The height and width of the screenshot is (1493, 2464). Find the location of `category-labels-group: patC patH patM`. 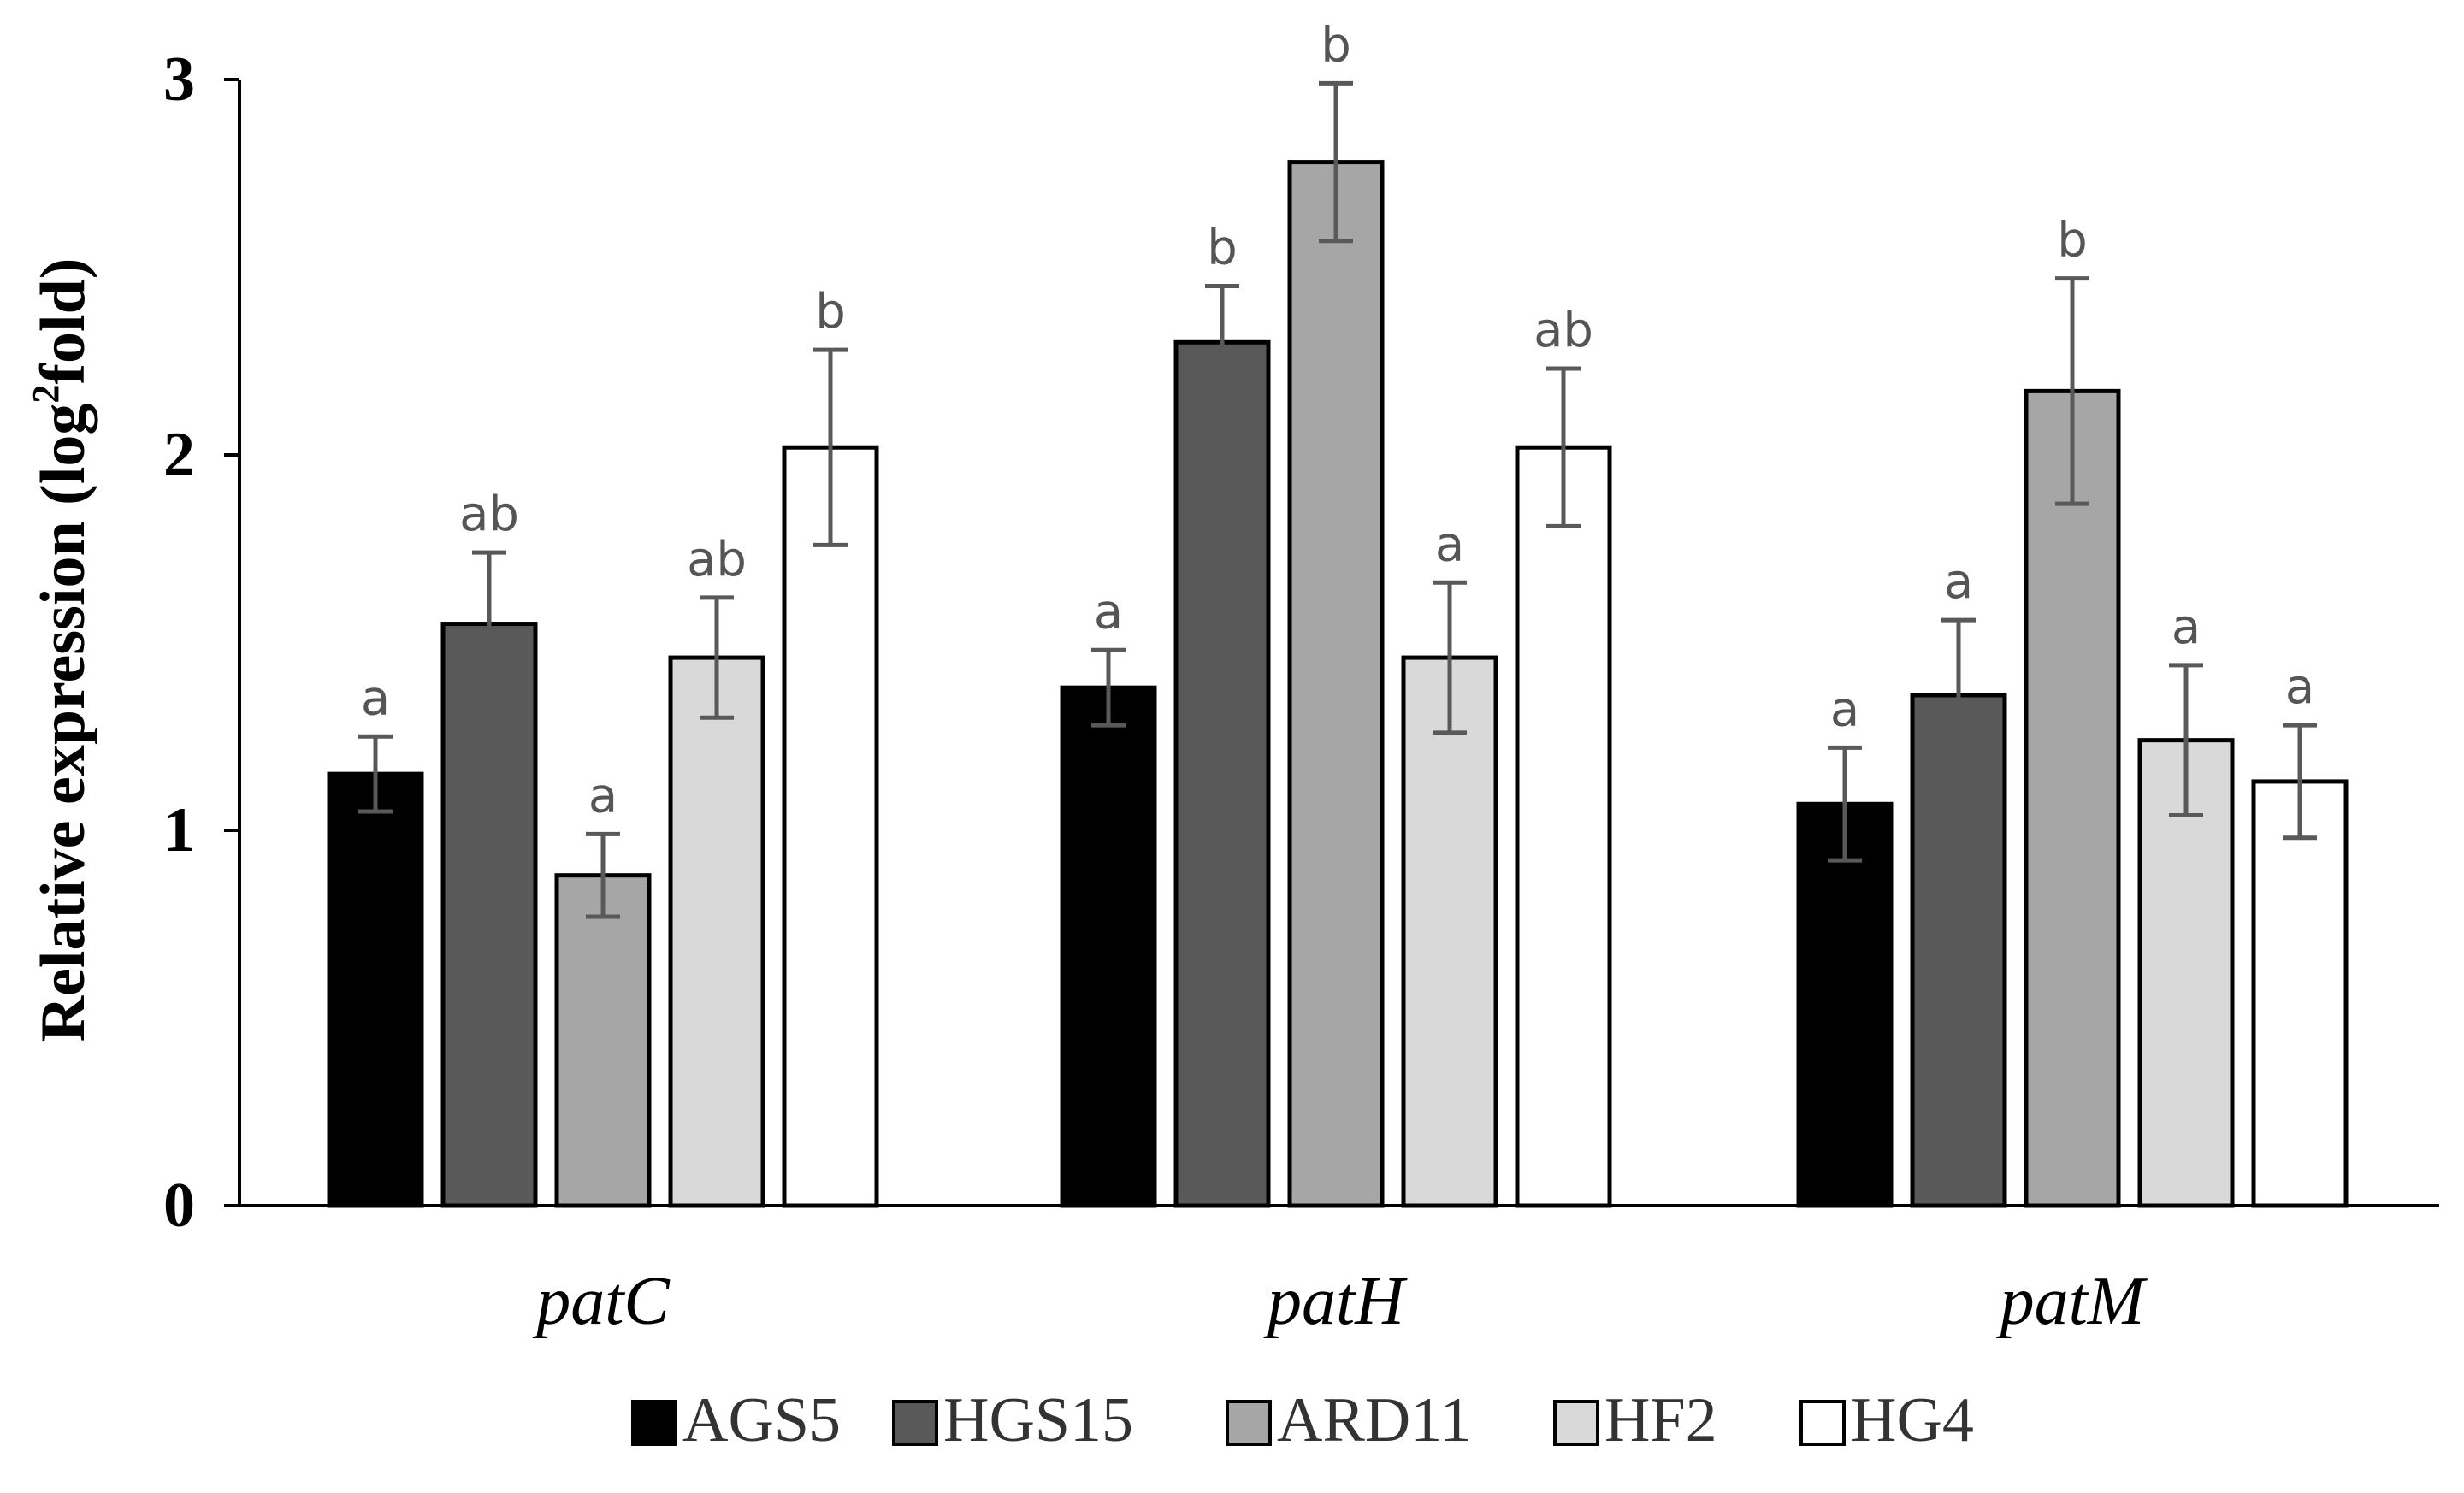

category-labels-group: patC patH patM is located at coordinates (1340, 1301).